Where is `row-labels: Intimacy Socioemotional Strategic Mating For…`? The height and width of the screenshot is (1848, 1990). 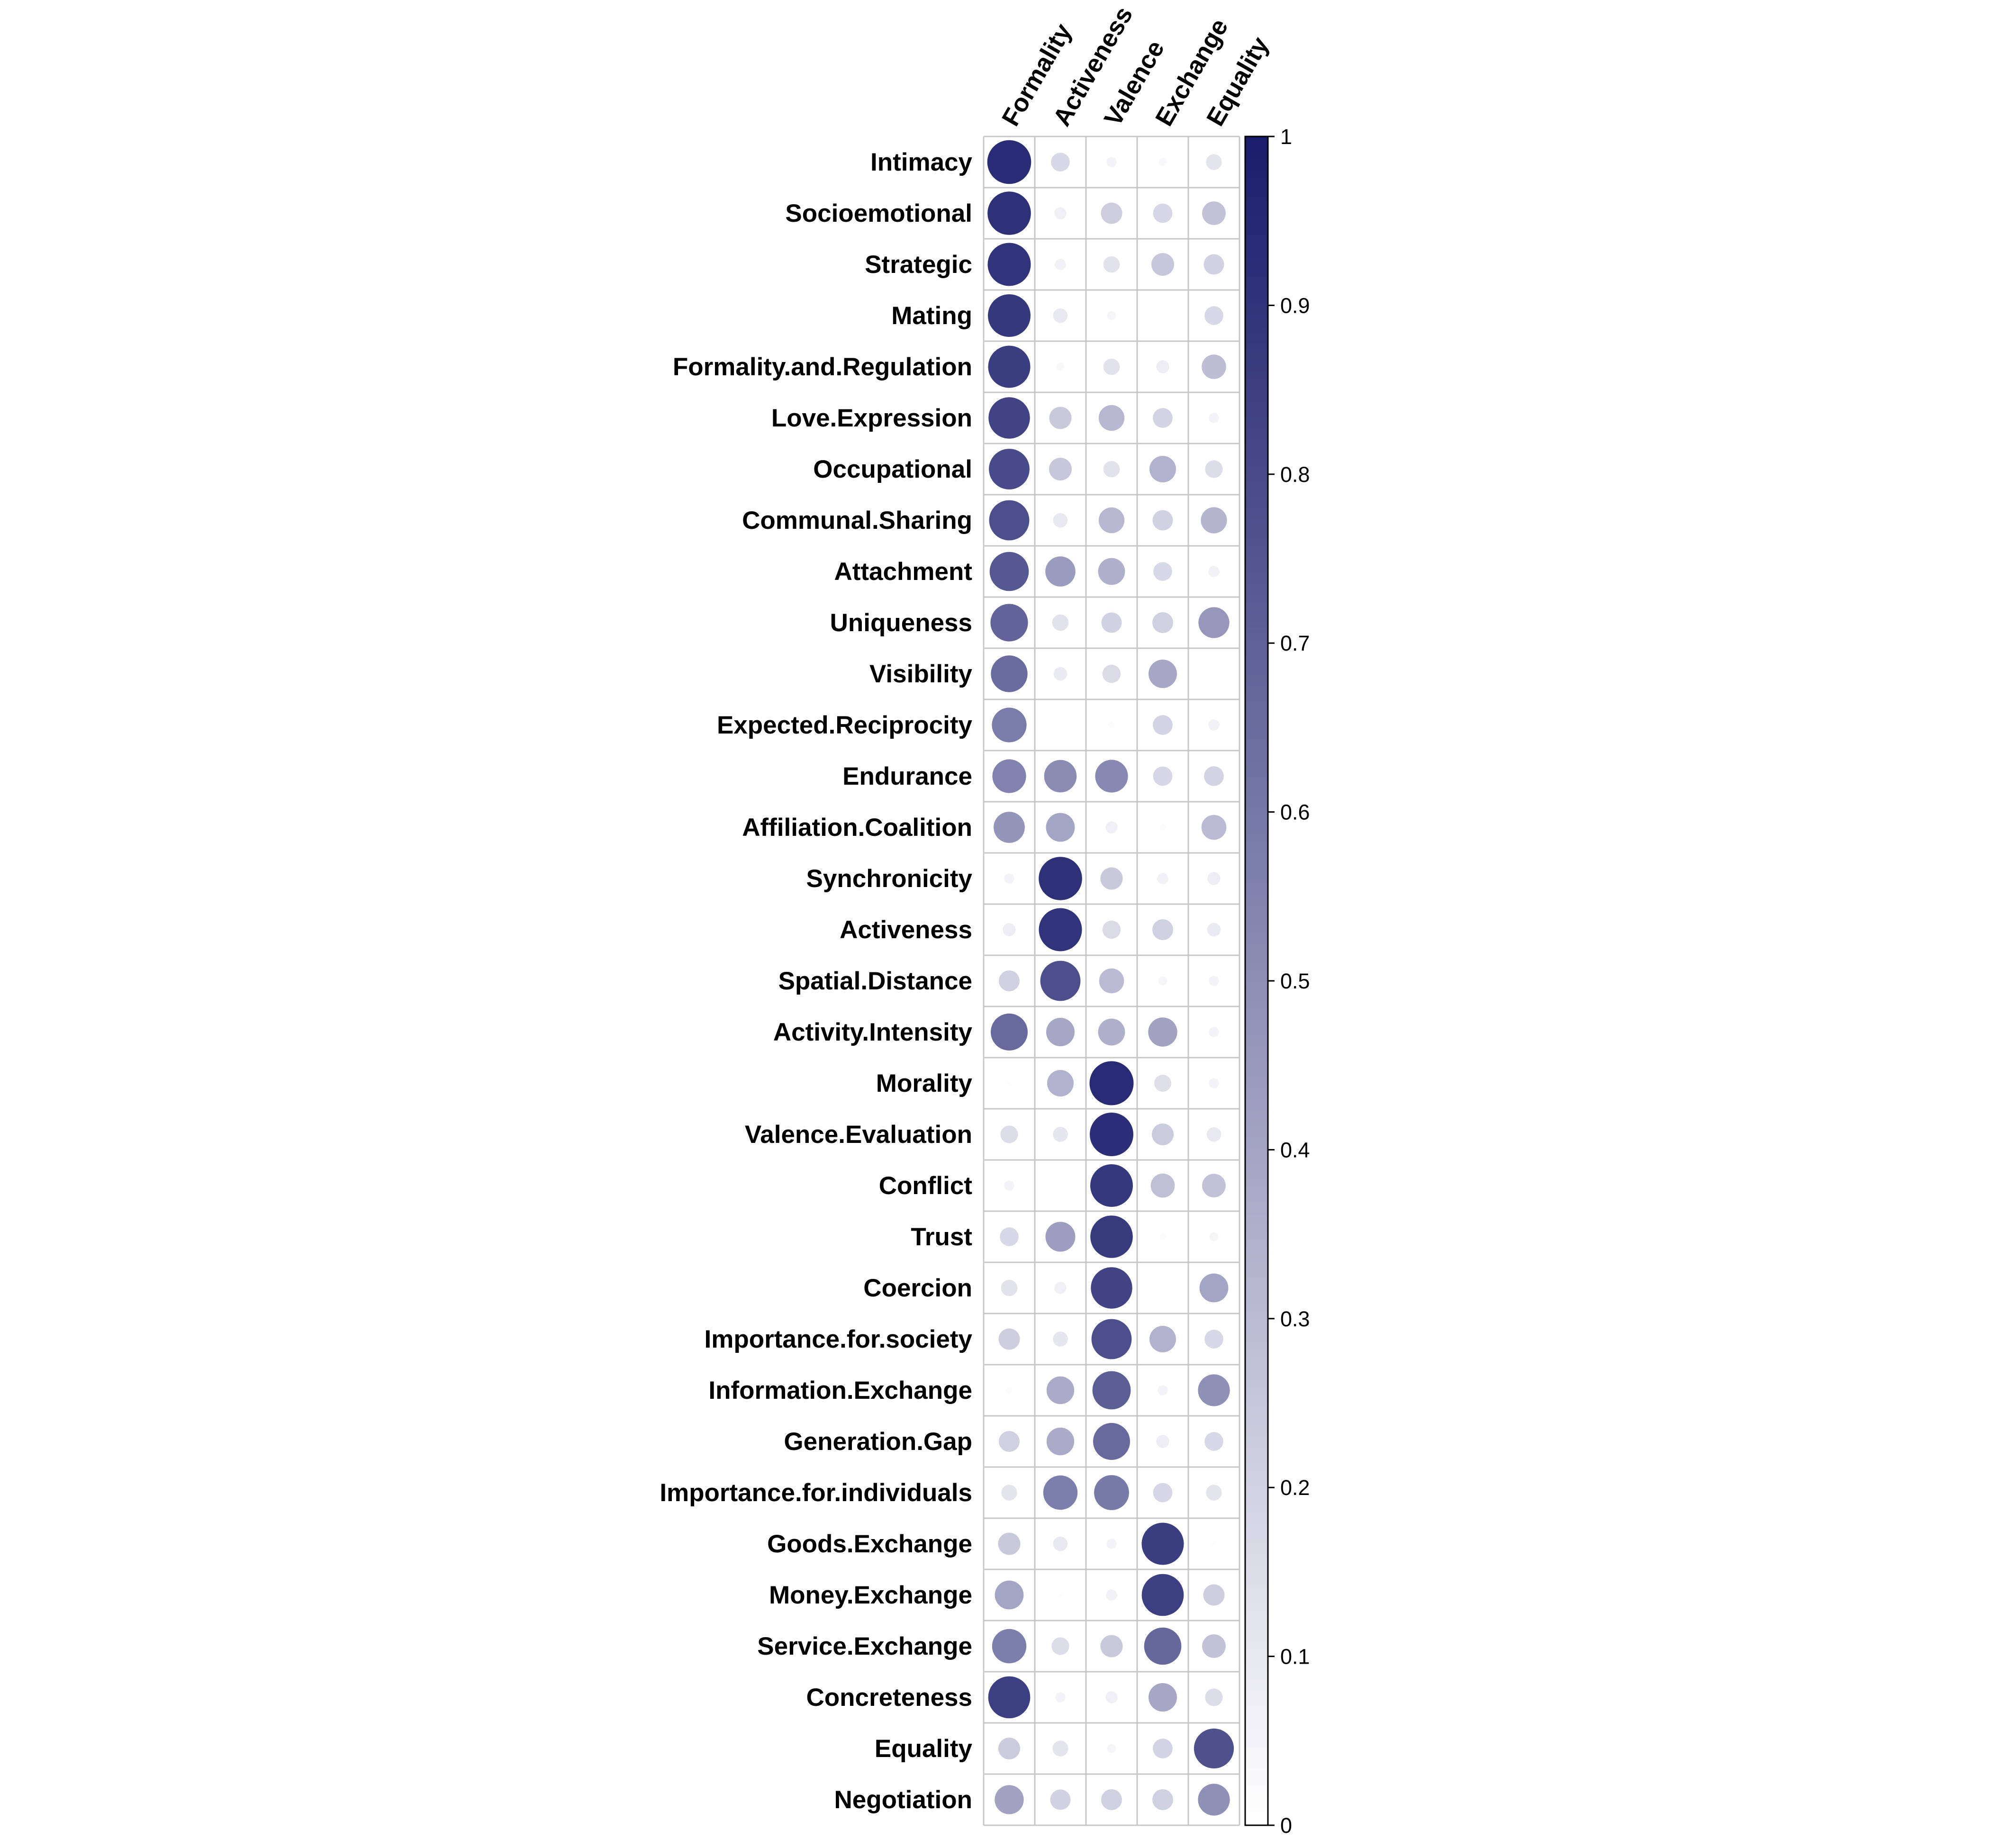 row-labels: Intimacy Socioemotional Strategic Mating For… is located at coordinates (816, 981).